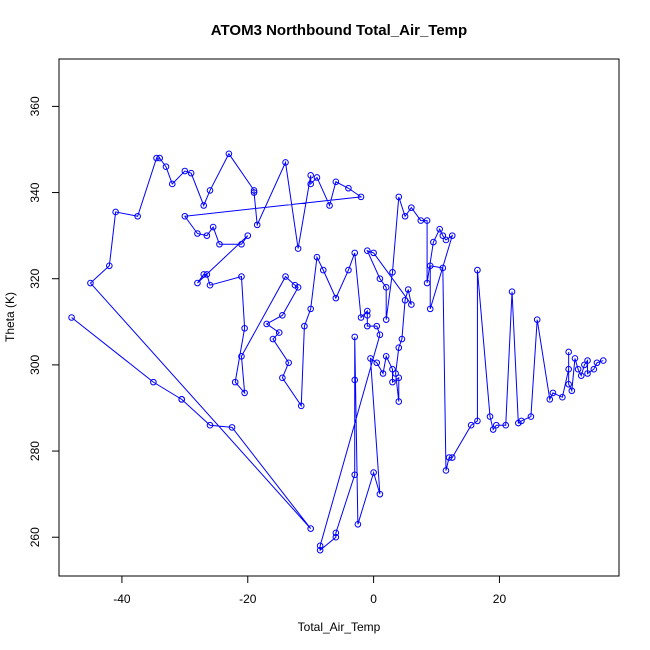 The image size is (650, 650). What do you see at coordinates (35, 106) in the screenshot?
I see `y-tick-label: 360` at bounding box center [35, 106].